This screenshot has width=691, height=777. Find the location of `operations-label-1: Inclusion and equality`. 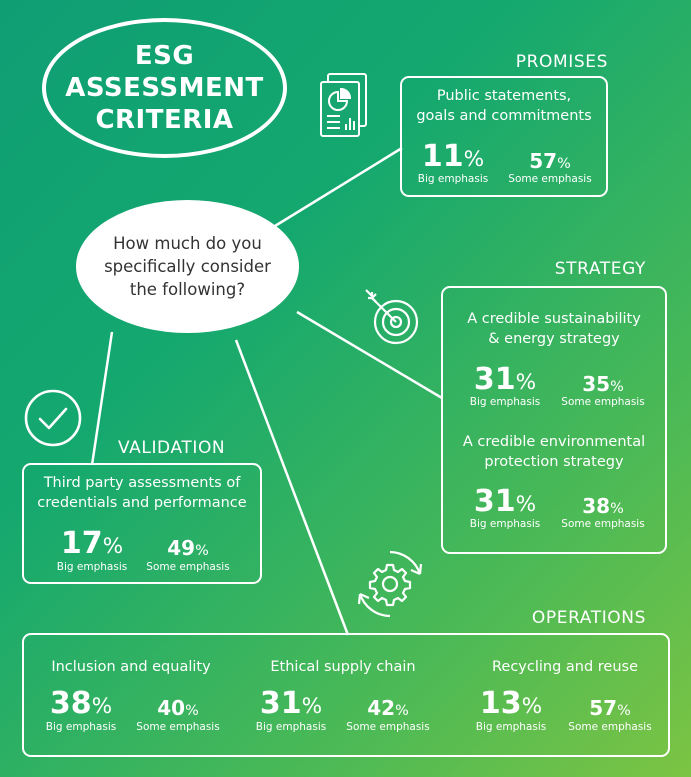

operations-label-1: Inclusion and equality is located at coordinates (131, 667).